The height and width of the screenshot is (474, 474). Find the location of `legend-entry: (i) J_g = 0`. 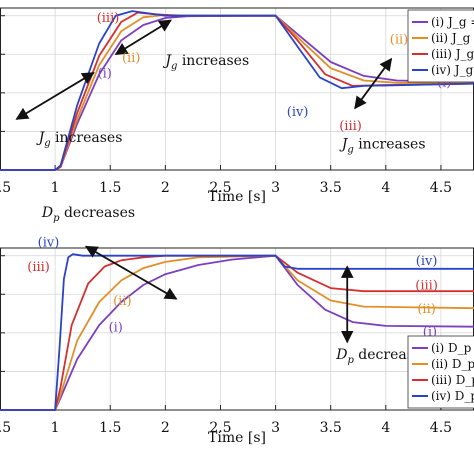

legend-entry: (i) J_g = 0 is located at coordinates (452, 22).